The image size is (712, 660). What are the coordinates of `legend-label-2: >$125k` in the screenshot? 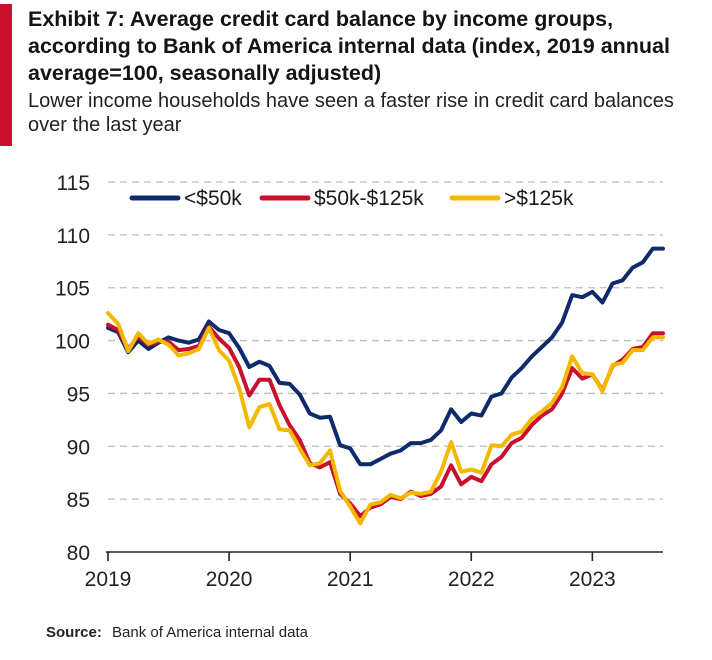 It's located at (539, 198).